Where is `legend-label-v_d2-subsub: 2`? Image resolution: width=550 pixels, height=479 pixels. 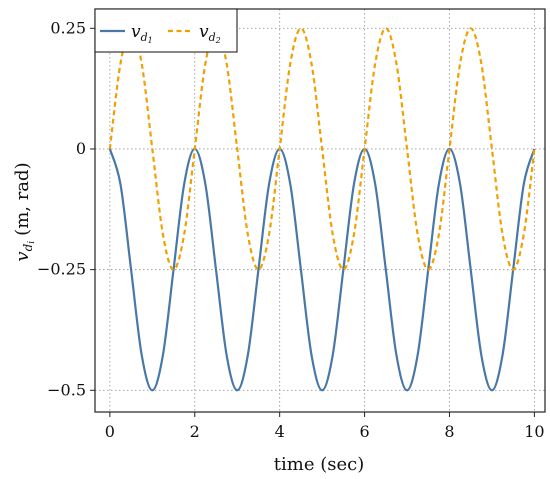 legend-label-v_d2-subsub: 2 is located at coordinates (218, 40).